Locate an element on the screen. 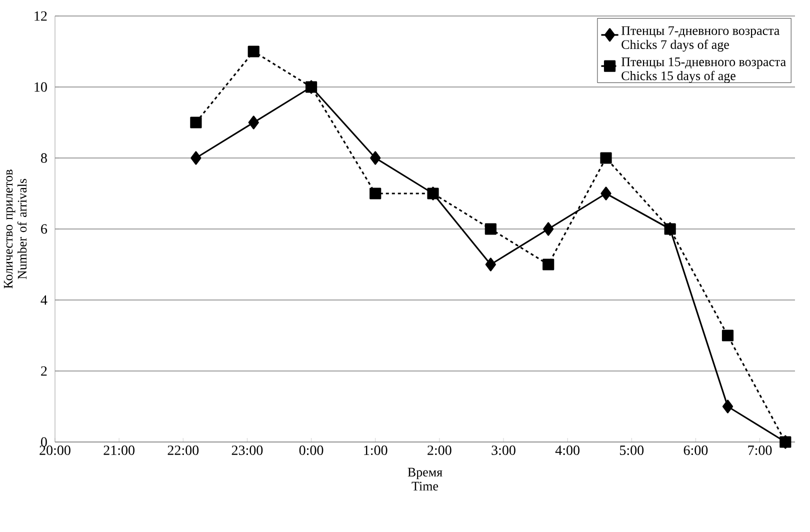 This screenshot has width=810, height=532. x-tick-label: 7:00 is located at coordinates (760, 451).